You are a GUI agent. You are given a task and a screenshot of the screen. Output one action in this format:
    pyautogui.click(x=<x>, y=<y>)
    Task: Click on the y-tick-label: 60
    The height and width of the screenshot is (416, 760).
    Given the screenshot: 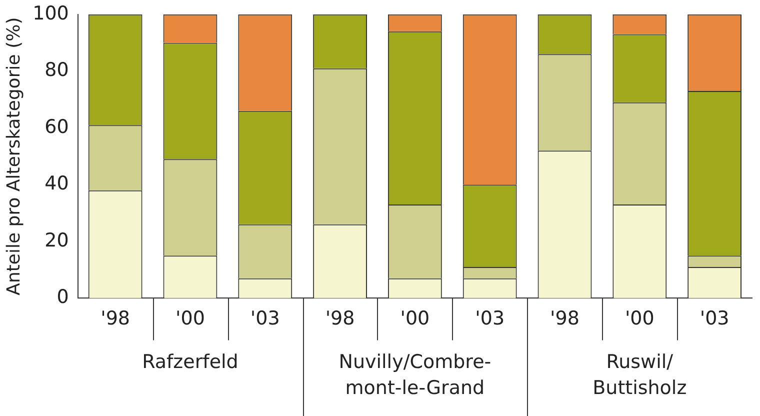 What is the action you would take?
    pyautogui.click(x=56, y=127)
    